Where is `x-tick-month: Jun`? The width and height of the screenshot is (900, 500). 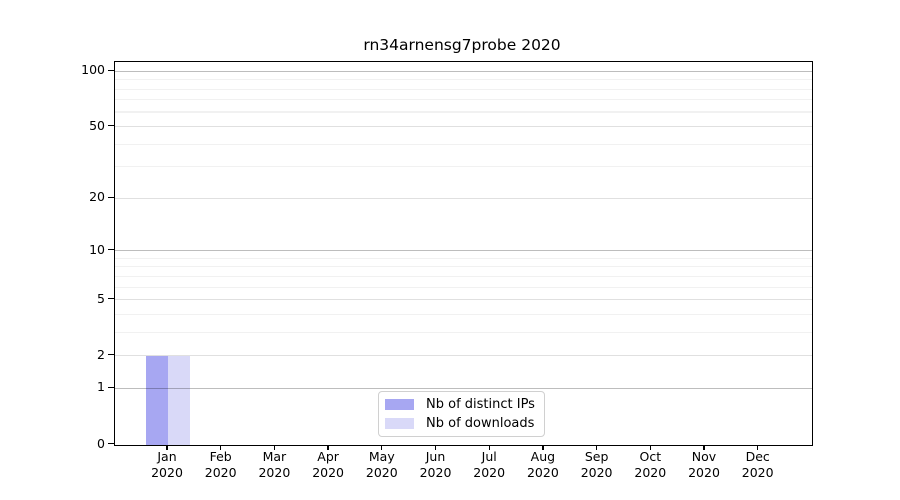
x-tick-month: Jun is located at coordinates (435, 456).